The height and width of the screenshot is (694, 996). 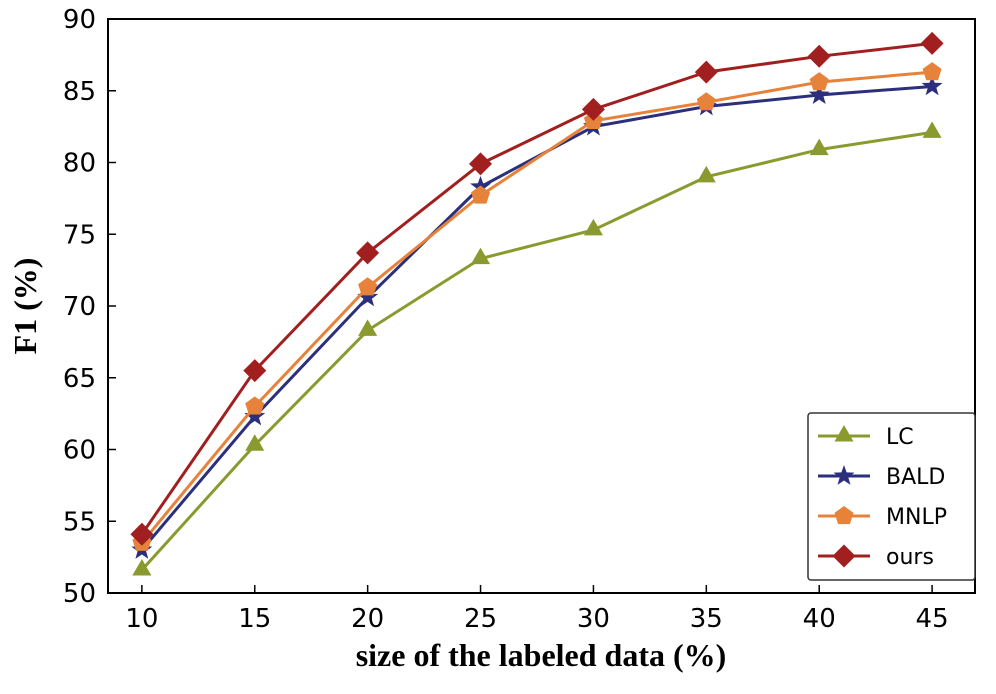 What do you see at coordinates (79, 451) in the screenshot?
I see `y-tick-label: 60` at bounding box center [79, 451].